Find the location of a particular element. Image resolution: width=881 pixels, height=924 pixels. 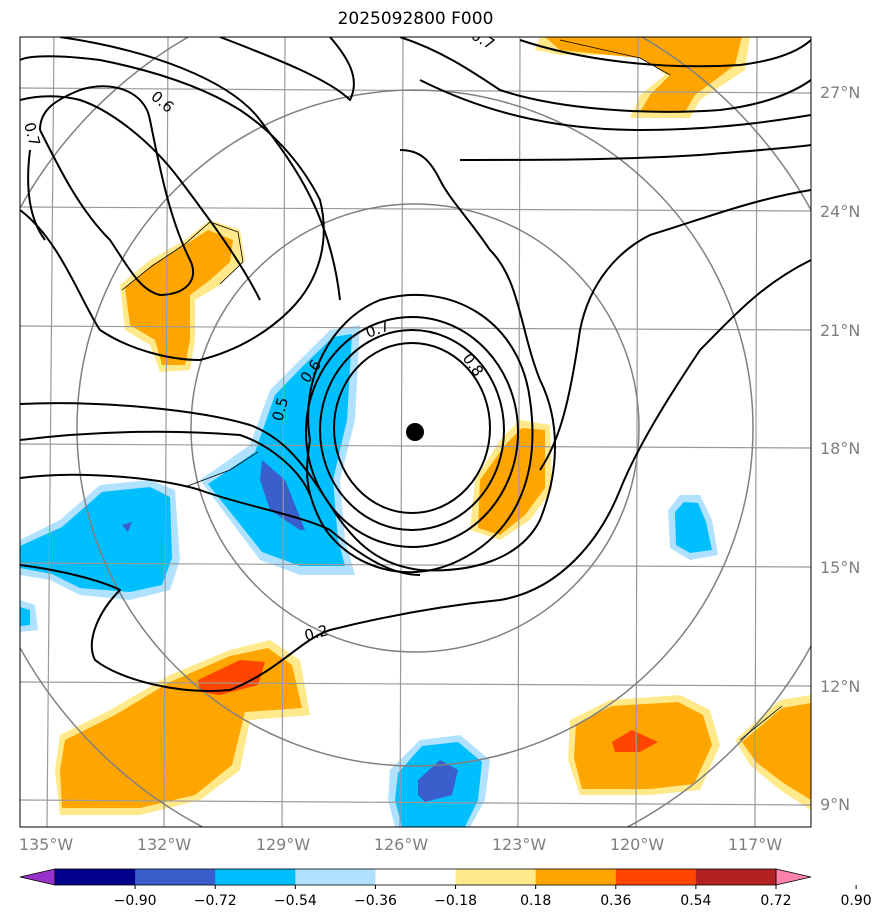

map-title: 2025092800 F000 is located at coordinates (415, 19).